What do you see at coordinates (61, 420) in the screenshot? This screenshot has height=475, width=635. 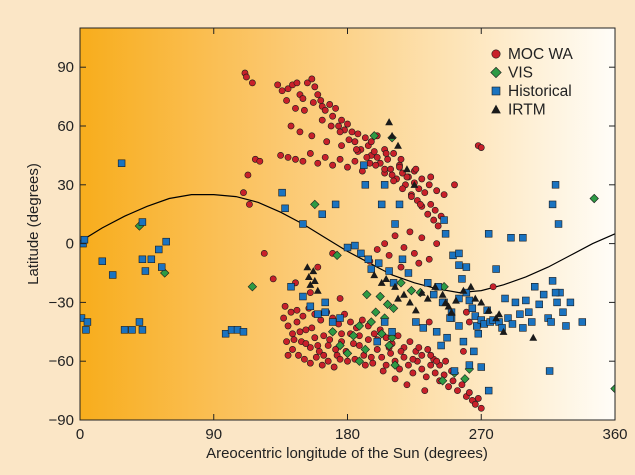 I see `y-tick-label: −90` at bounding box center [61, 420].